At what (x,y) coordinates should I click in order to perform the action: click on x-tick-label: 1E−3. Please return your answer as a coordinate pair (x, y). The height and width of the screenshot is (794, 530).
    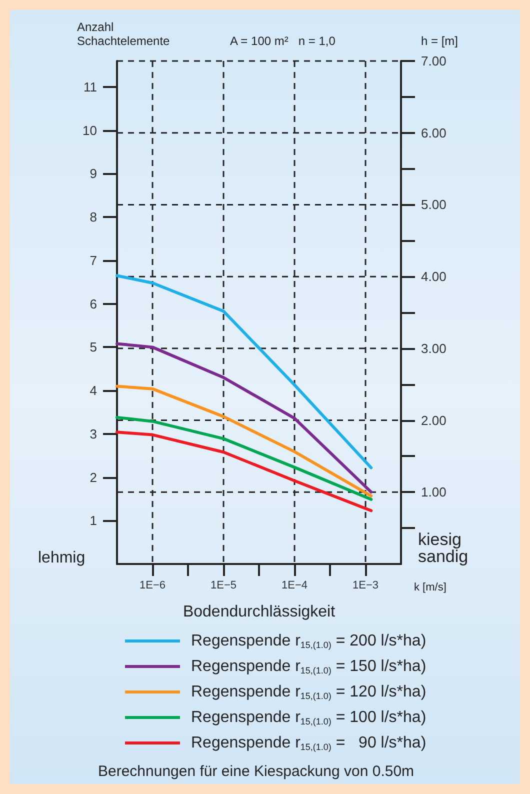
    Looking at the image, I should click on (365, 586).